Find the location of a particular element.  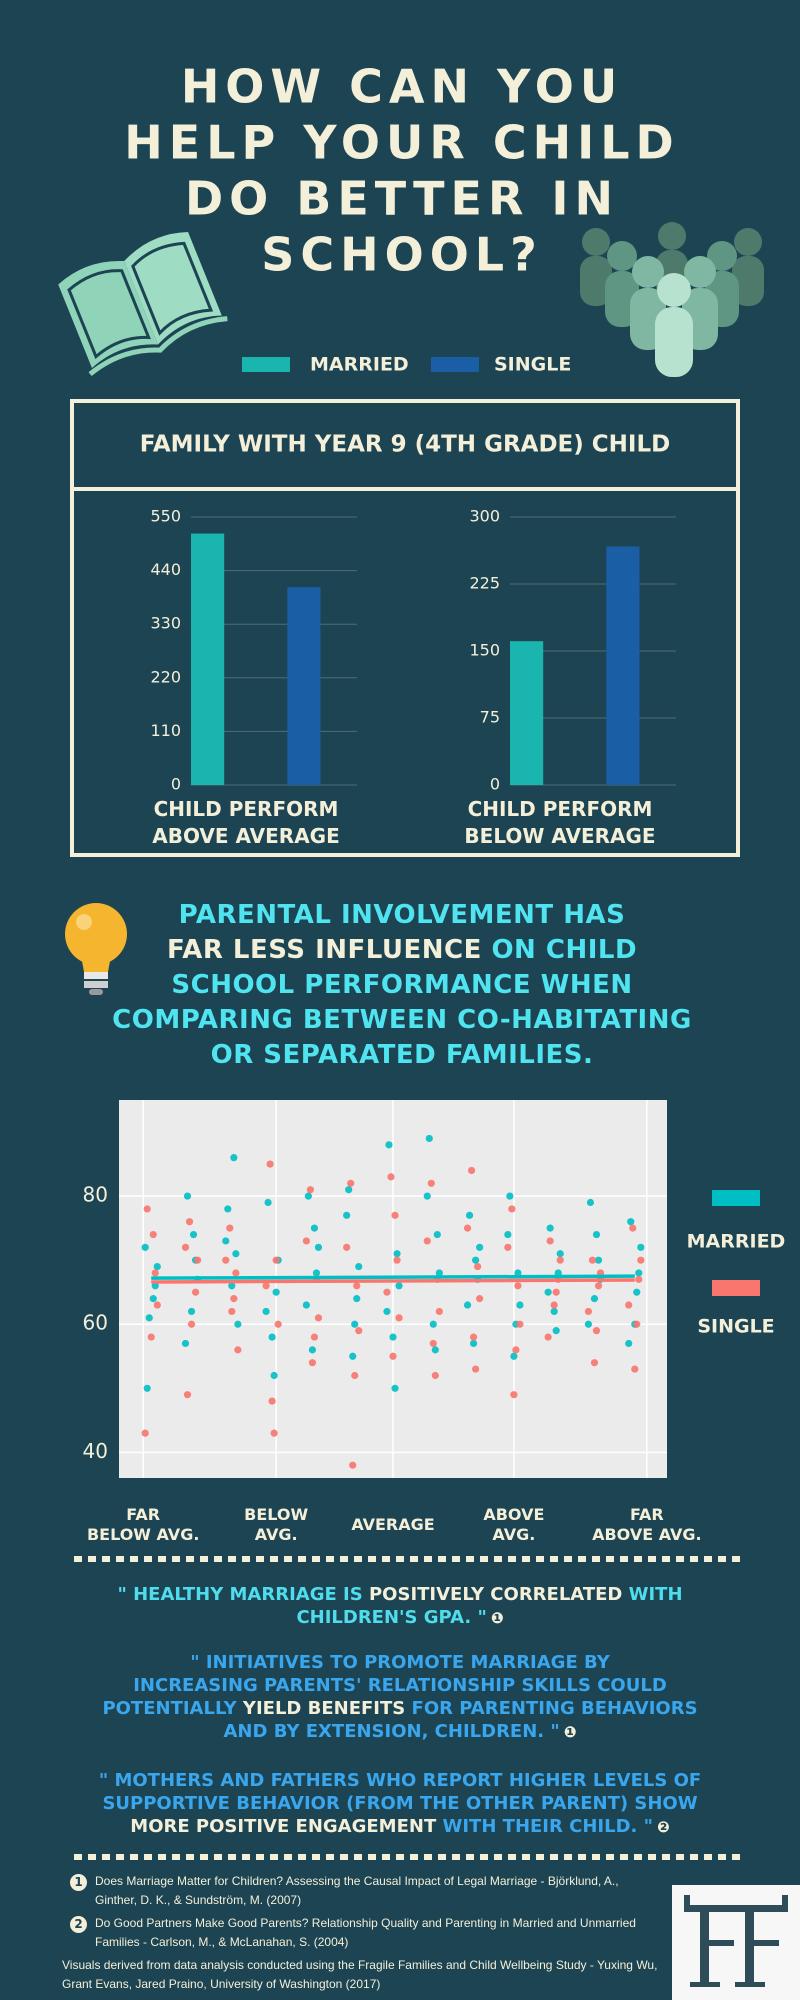

quote-text: AND BY EXTENSION, CHILDREN. " is located at coordinates (391, 1731).